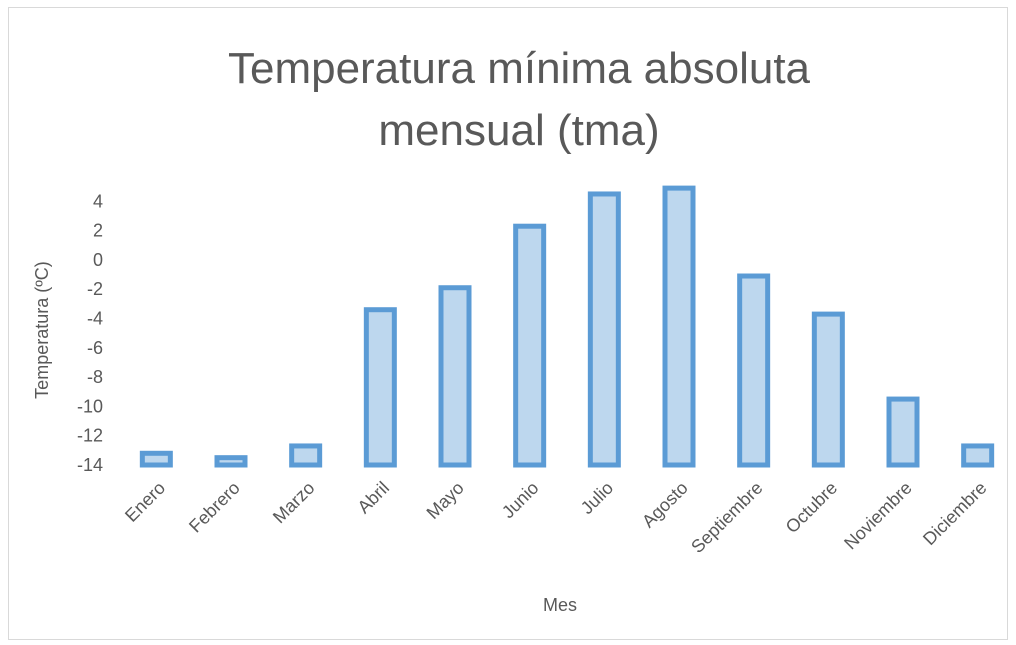 The width and height of the screenshot is (1016, 645). What do you see at coordinates (374, 498) in the screenshot?
I see `x-tick-label: Abril` at bounding box center [374, 498].